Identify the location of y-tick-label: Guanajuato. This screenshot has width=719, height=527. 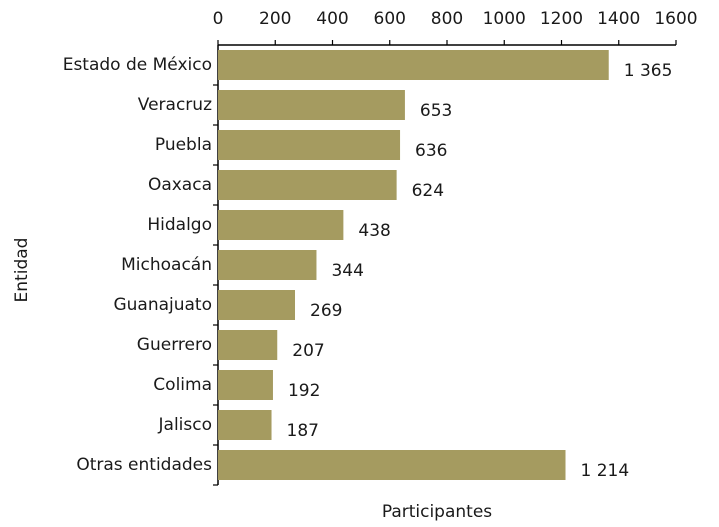
(162, 305).